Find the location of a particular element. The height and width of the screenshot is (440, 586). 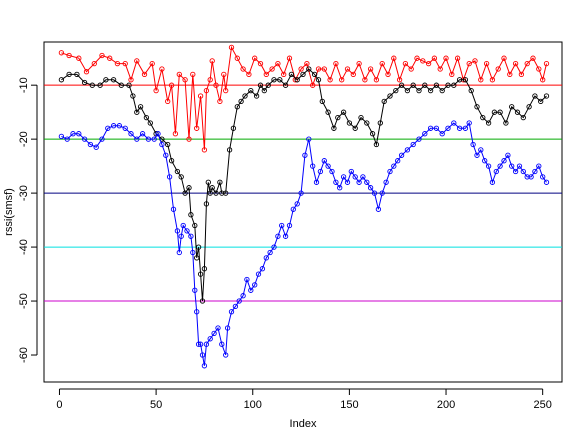

y-tick-label-5: -60 is located at coordinates (24, 355).